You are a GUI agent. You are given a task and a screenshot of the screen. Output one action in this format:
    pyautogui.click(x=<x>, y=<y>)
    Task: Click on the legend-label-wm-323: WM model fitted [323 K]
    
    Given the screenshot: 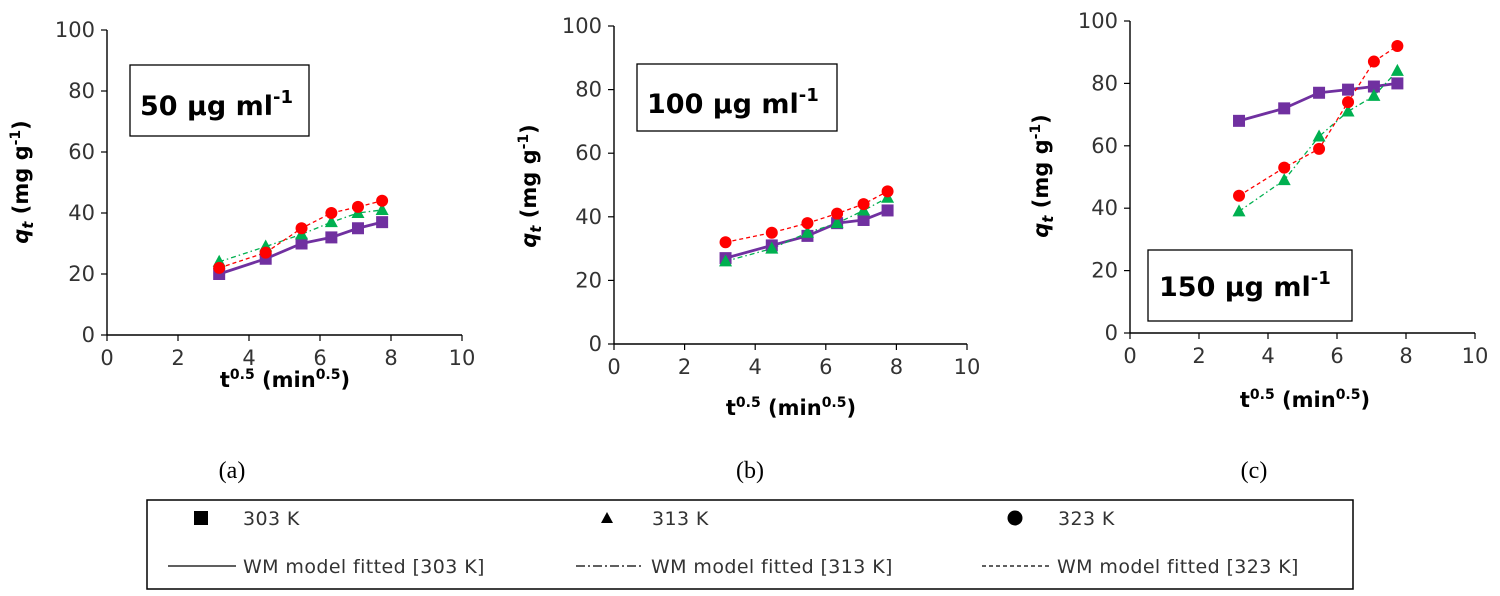 What is the action you would take?
    pyautogui.click(x=1178, y=567)
    